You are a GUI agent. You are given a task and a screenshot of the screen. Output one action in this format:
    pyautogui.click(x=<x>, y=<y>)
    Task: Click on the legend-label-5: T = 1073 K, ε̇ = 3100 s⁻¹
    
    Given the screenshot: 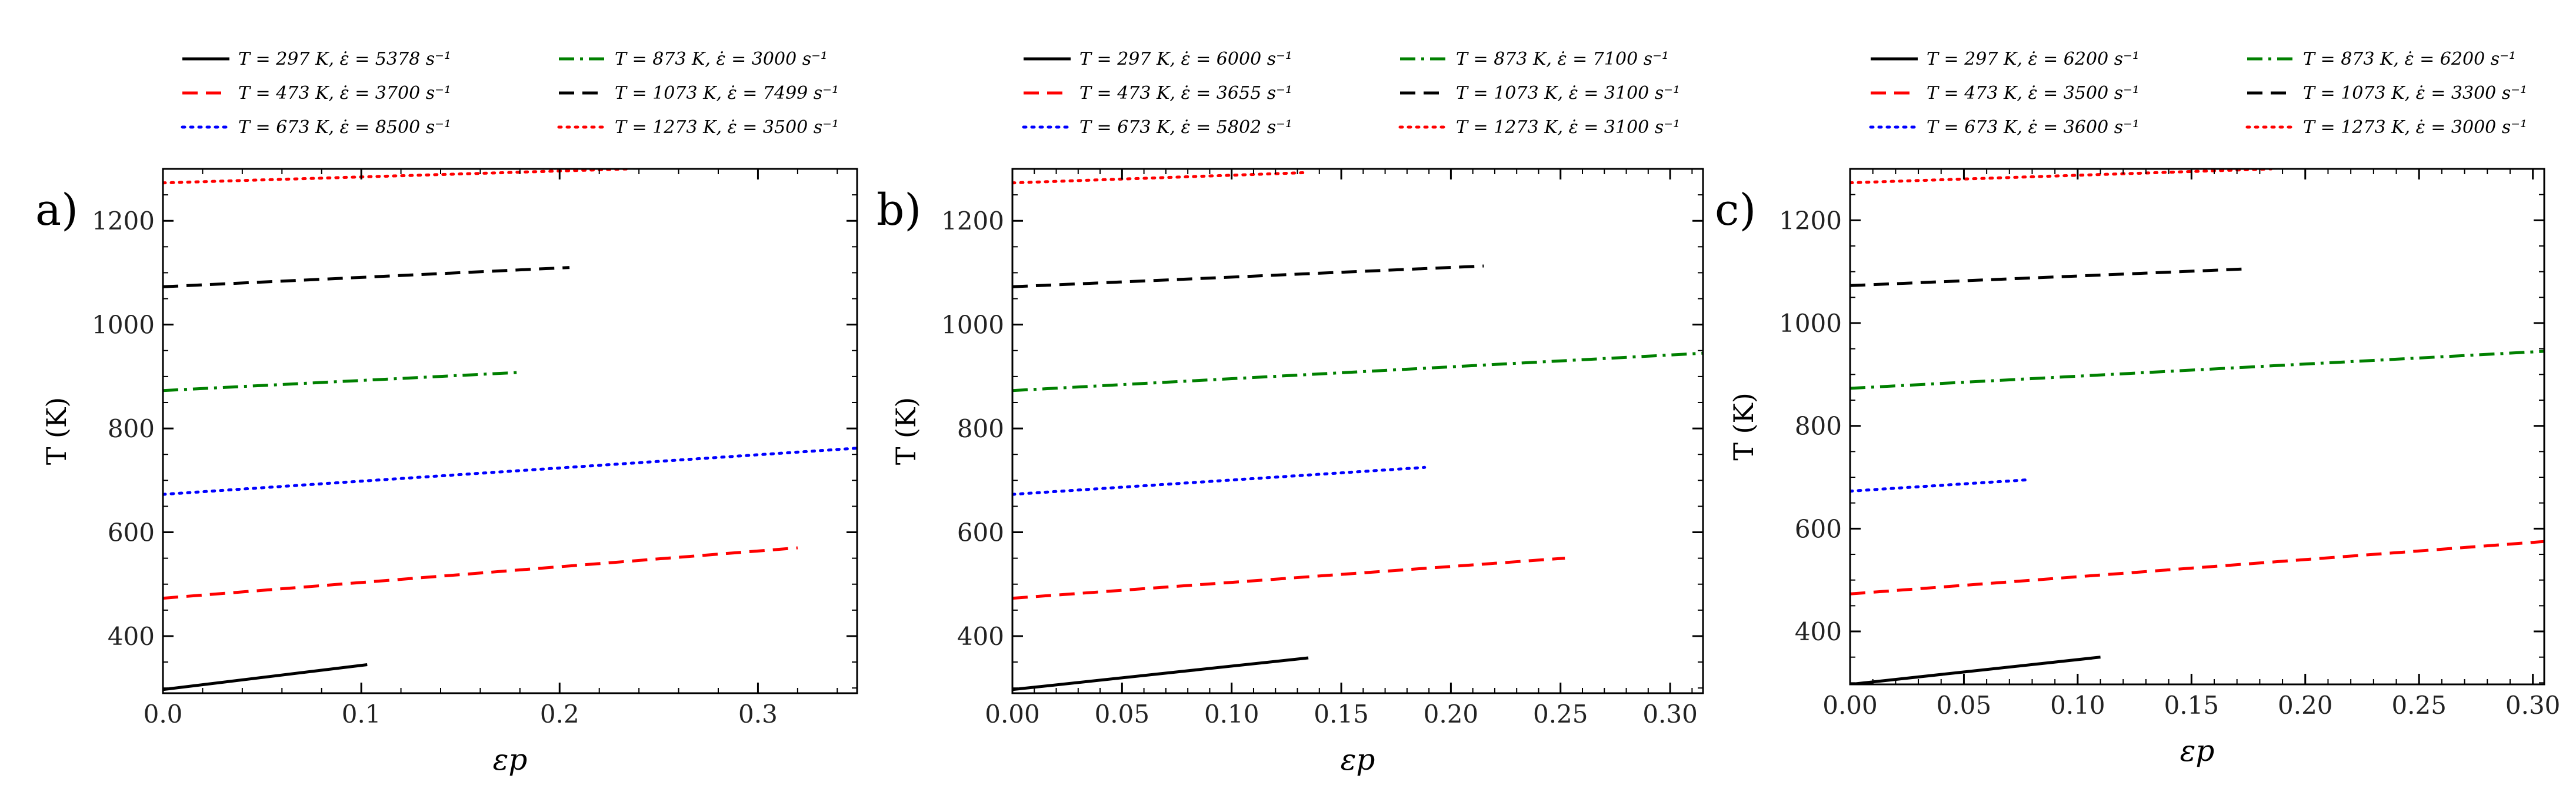 What is the action you would take?
    pyautogui.click(x=1568, y=93)
    